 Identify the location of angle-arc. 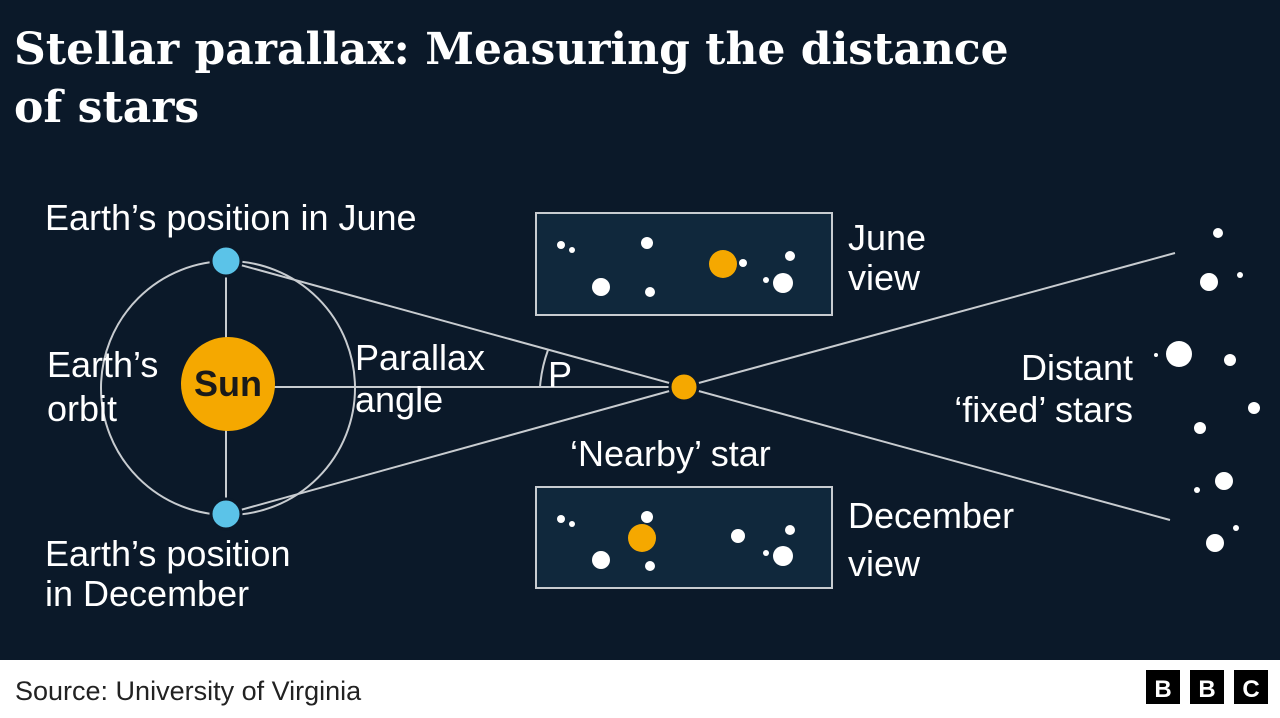
(544, 368).